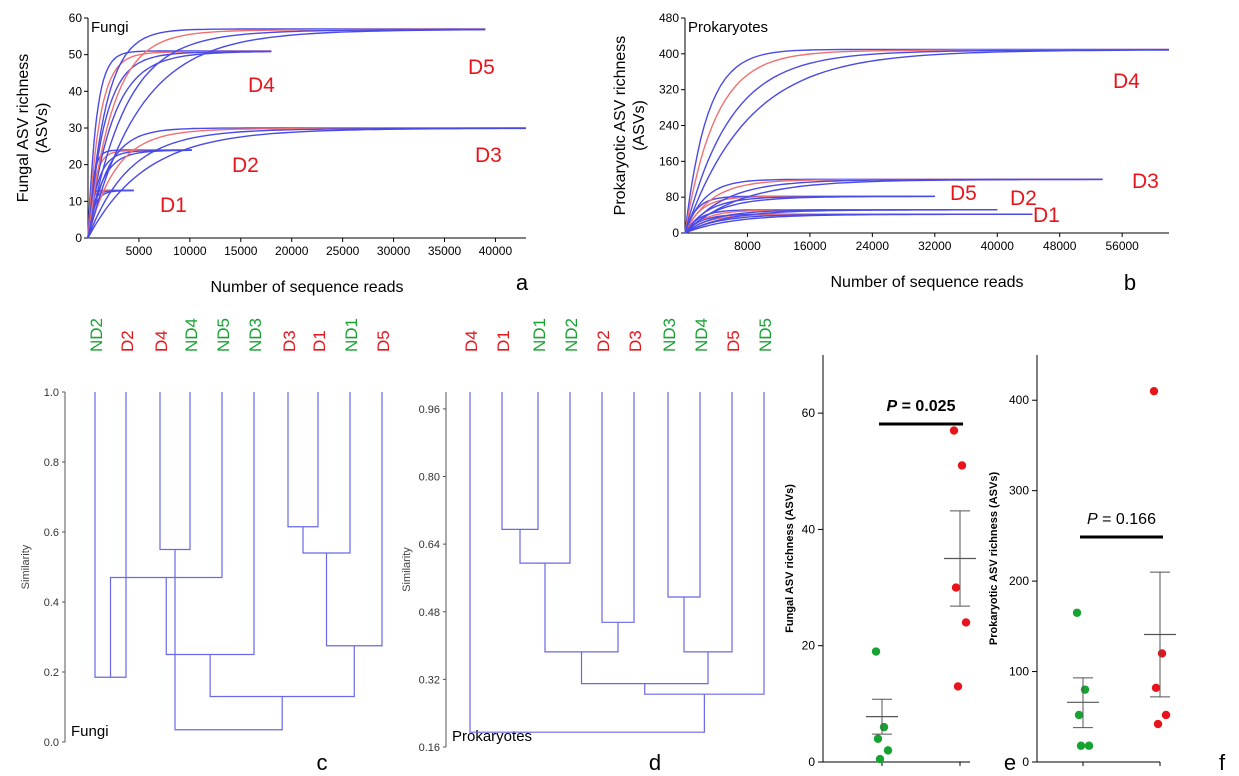 The image size is (1239, 776). Describe the element at coordinates (383, 341) in the screenshot. I see `leaf-label-d5: D5` at that location.